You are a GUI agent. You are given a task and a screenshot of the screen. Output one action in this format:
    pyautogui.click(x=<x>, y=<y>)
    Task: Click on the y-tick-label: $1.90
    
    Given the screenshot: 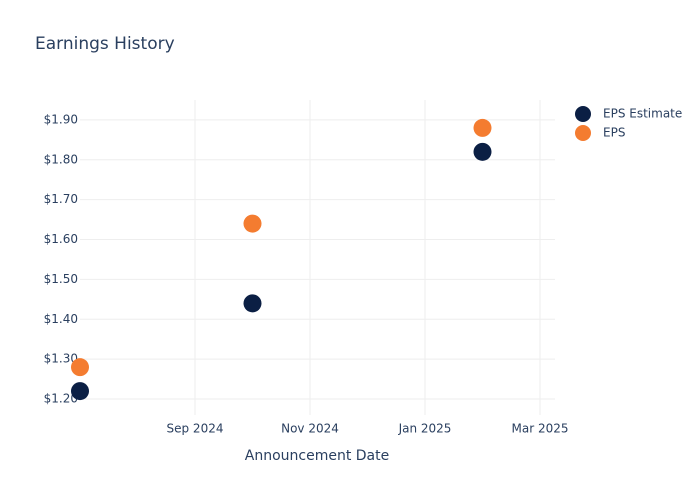 What is the action you would take?
    pyautogui.click(x=61, y=119)
    